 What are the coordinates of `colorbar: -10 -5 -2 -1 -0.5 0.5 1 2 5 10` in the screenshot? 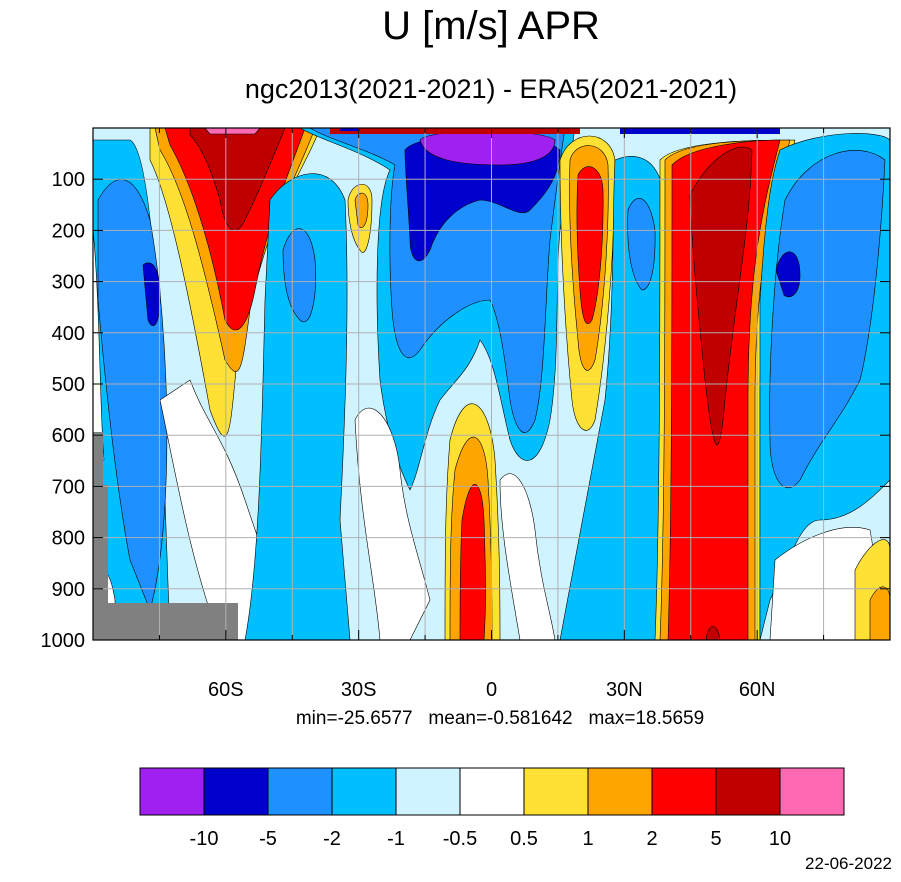 It's located at (492, 808).